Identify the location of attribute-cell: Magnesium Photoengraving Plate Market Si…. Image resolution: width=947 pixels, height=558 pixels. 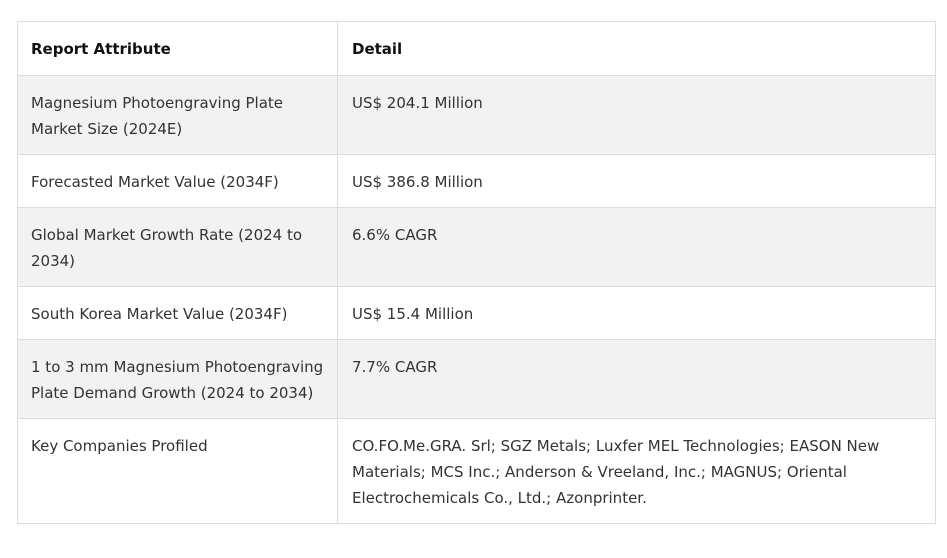
(177, 115).